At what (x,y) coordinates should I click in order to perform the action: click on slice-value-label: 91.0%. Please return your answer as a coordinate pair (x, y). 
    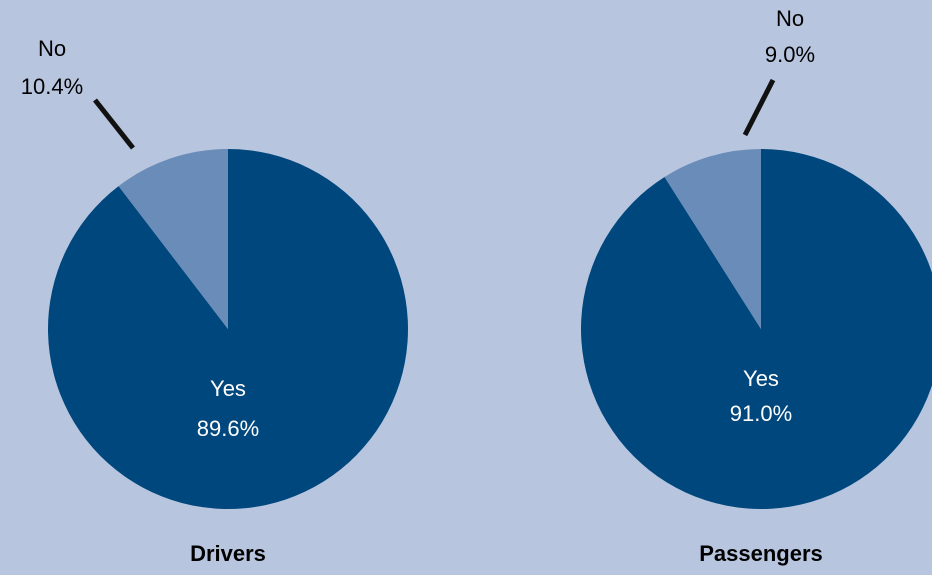
    Looking at the image, I should click on (761, 413).